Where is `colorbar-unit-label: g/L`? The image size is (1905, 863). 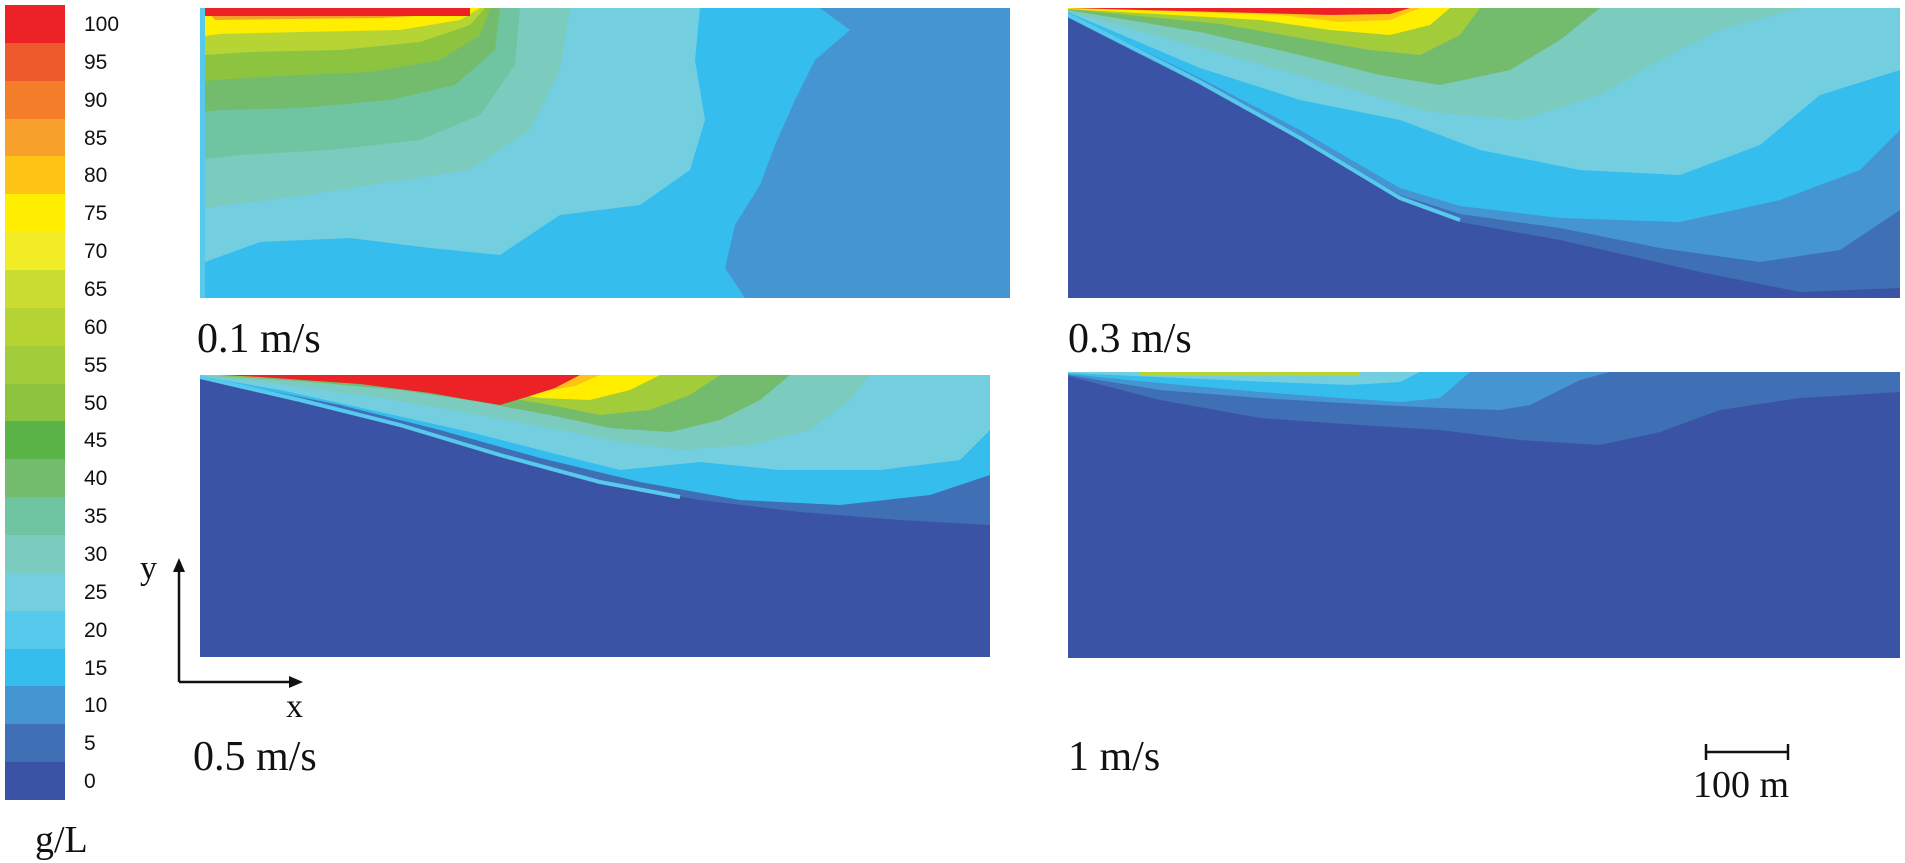 colorbar-unit-label: g/L is located at coordinates (61, 840).